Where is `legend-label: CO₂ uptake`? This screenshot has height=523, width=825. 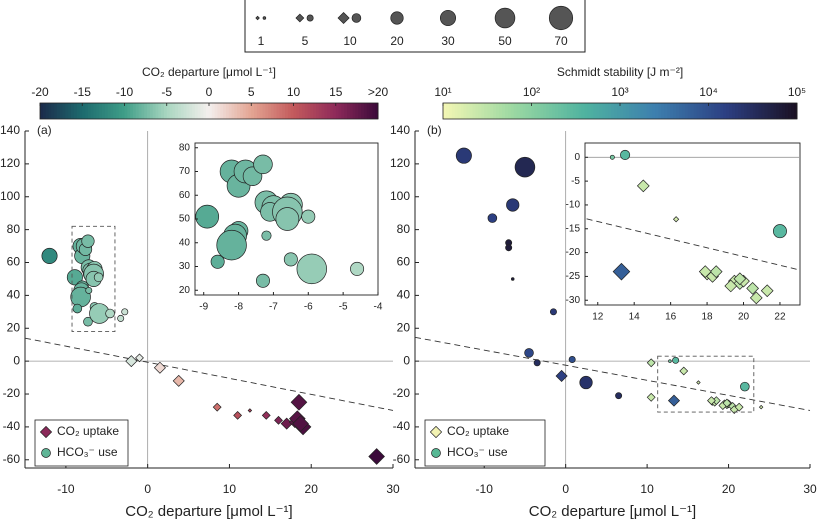 legend-label: CO₂ uptake is located at coordinates (478, 431).